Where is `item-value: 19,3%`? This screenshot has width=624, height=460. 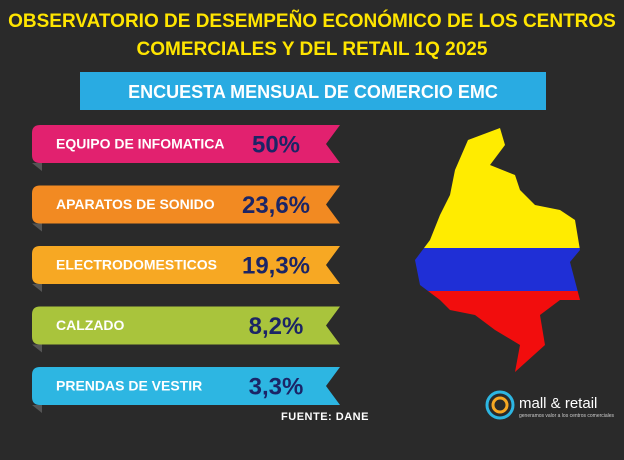
item-value: 19,3% is located at coordinates (276, 265).